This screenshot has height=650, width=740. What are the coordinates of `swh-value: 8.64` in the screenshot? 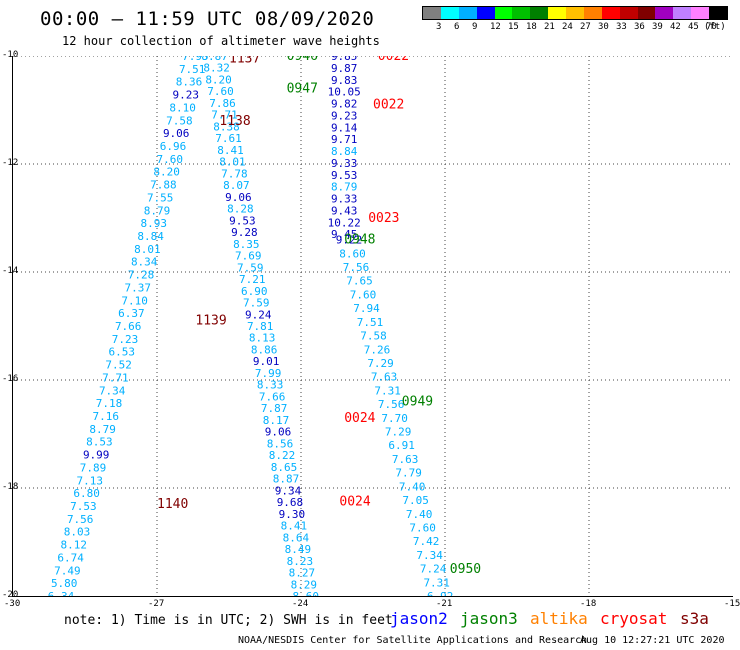 It's located at (296, 537).